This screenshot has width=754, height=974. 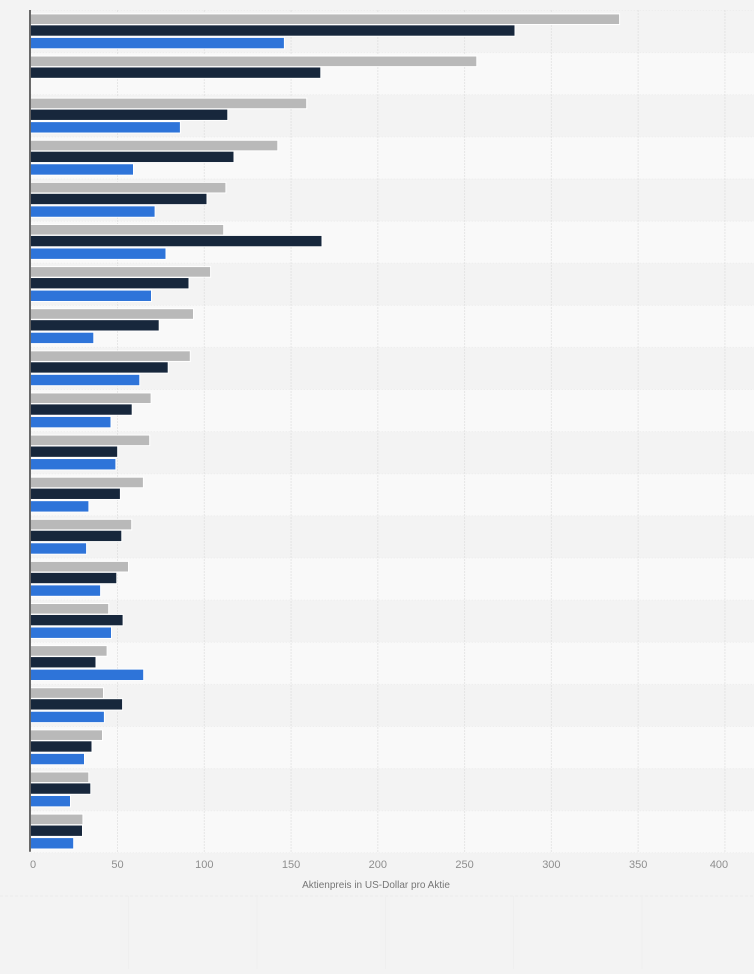 I want to click on svg-text: 300, so click(x=551, y=865).